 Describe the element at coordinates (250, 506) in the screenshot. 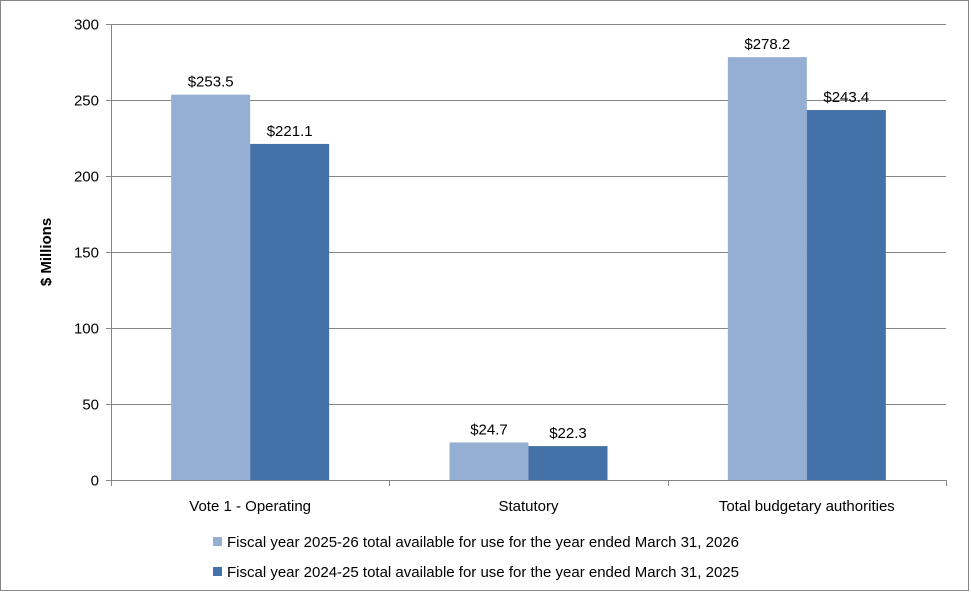

I see `x-category-label: Vote 1 - Operating` at that location.